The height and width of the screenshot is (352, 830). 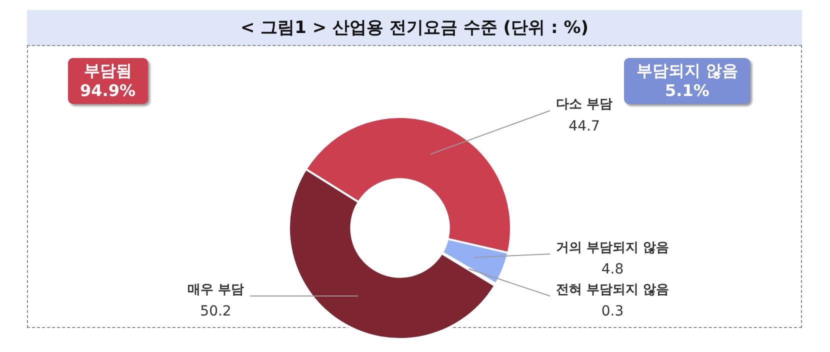 What do you see at coordinates (612, 312) in the screenshot?
I see `data-label: 0.3` at bounding box center [612, 312].